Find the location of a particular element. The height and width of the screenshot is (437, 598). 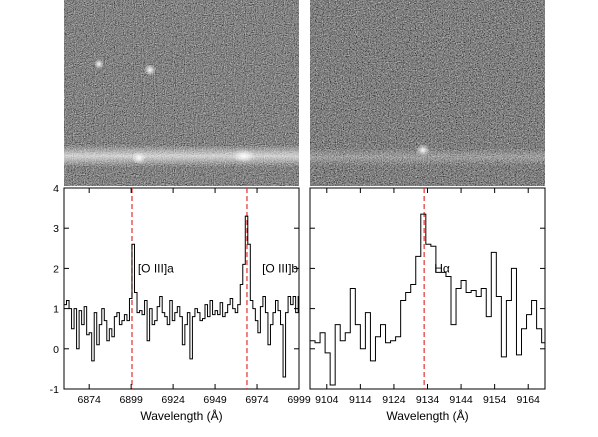

x-tick-label: 9114 is located at coordinates (360, 400).